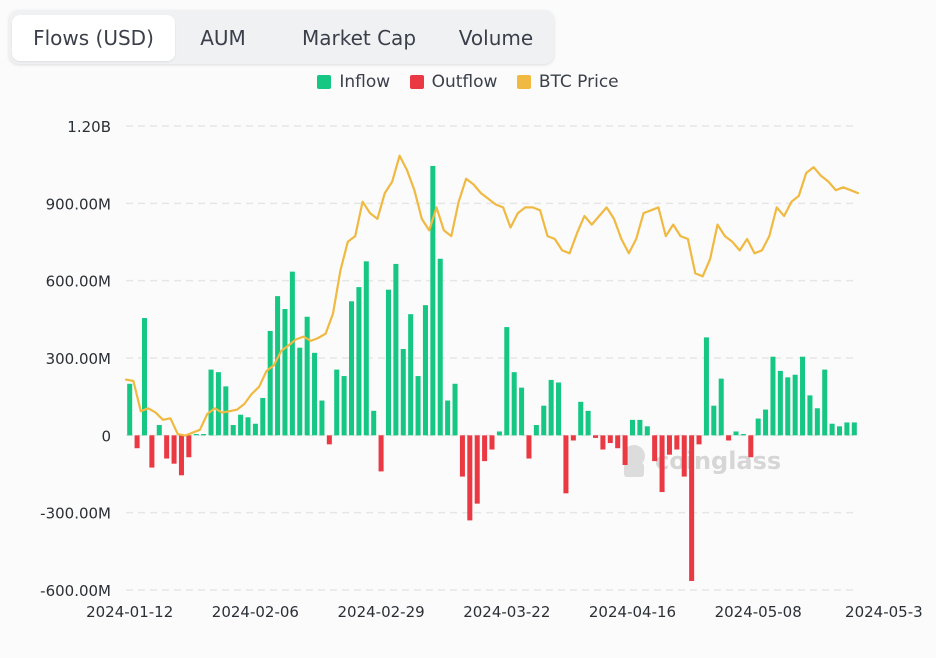 Image resolution: width=936 pixels, height=658 pixels. I want to click on tab-aum: AUM, so click(223, 38).